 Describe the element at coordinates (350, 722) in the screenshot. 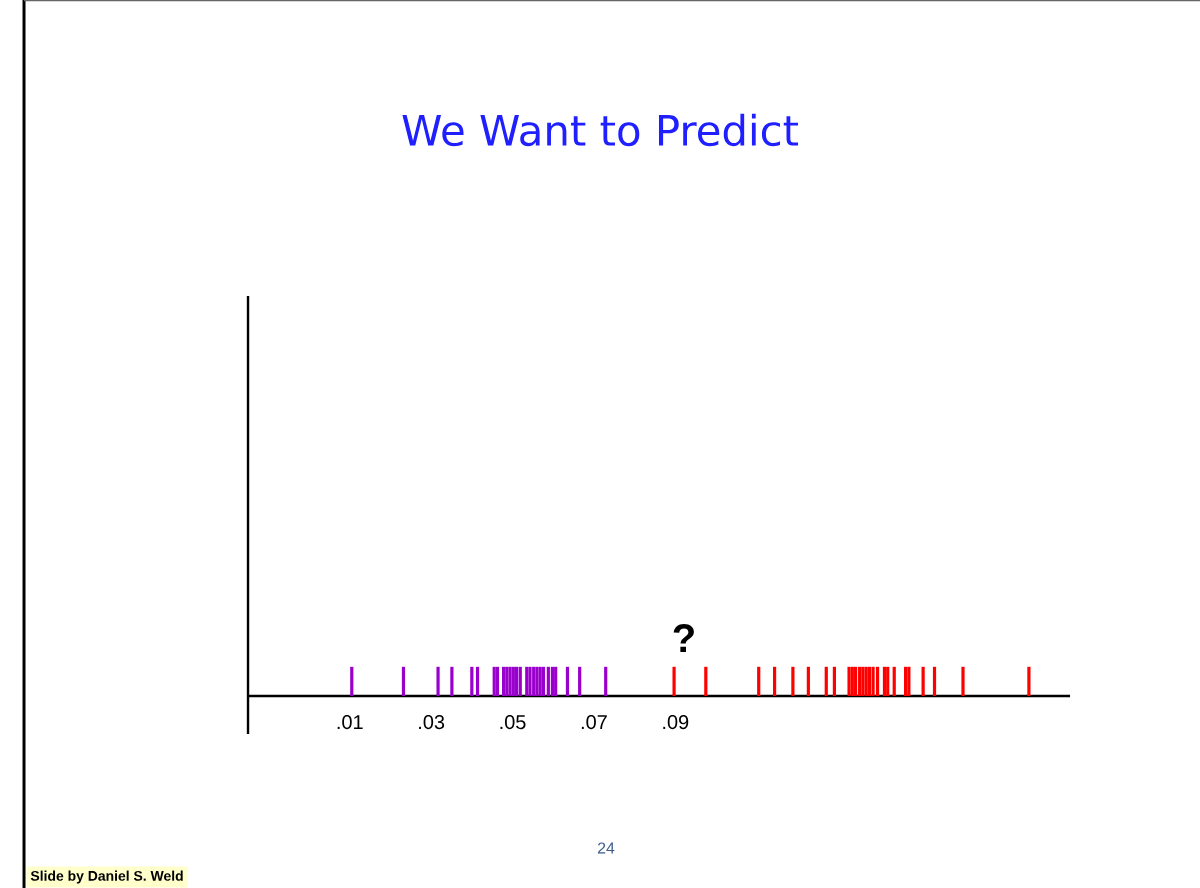

I see `x-tick-label: .01` at that location.